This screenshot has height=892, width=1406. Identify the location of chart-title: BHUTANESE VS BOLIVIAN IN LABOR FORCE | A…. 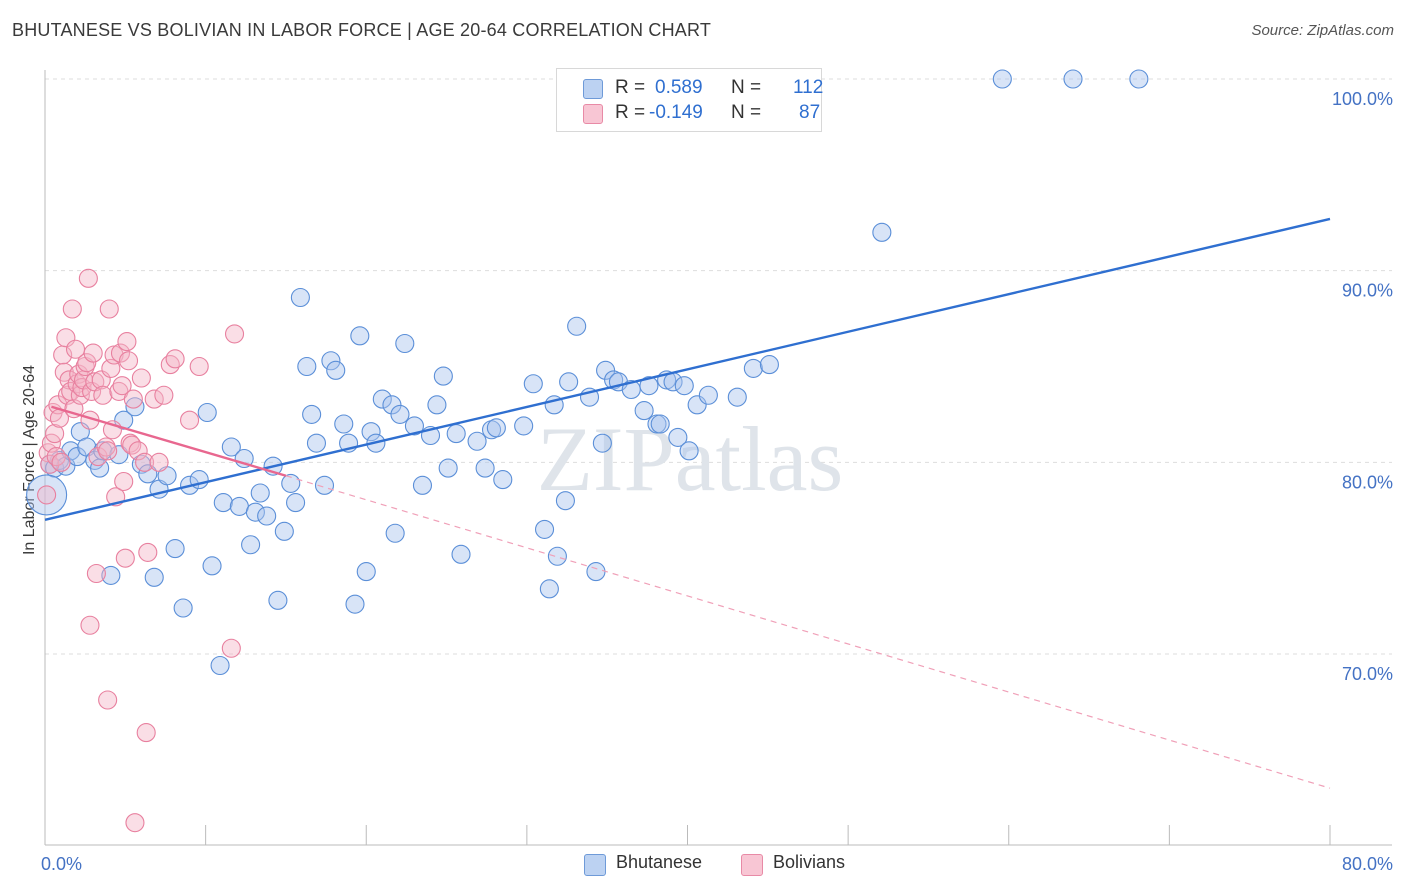
(362, 30).